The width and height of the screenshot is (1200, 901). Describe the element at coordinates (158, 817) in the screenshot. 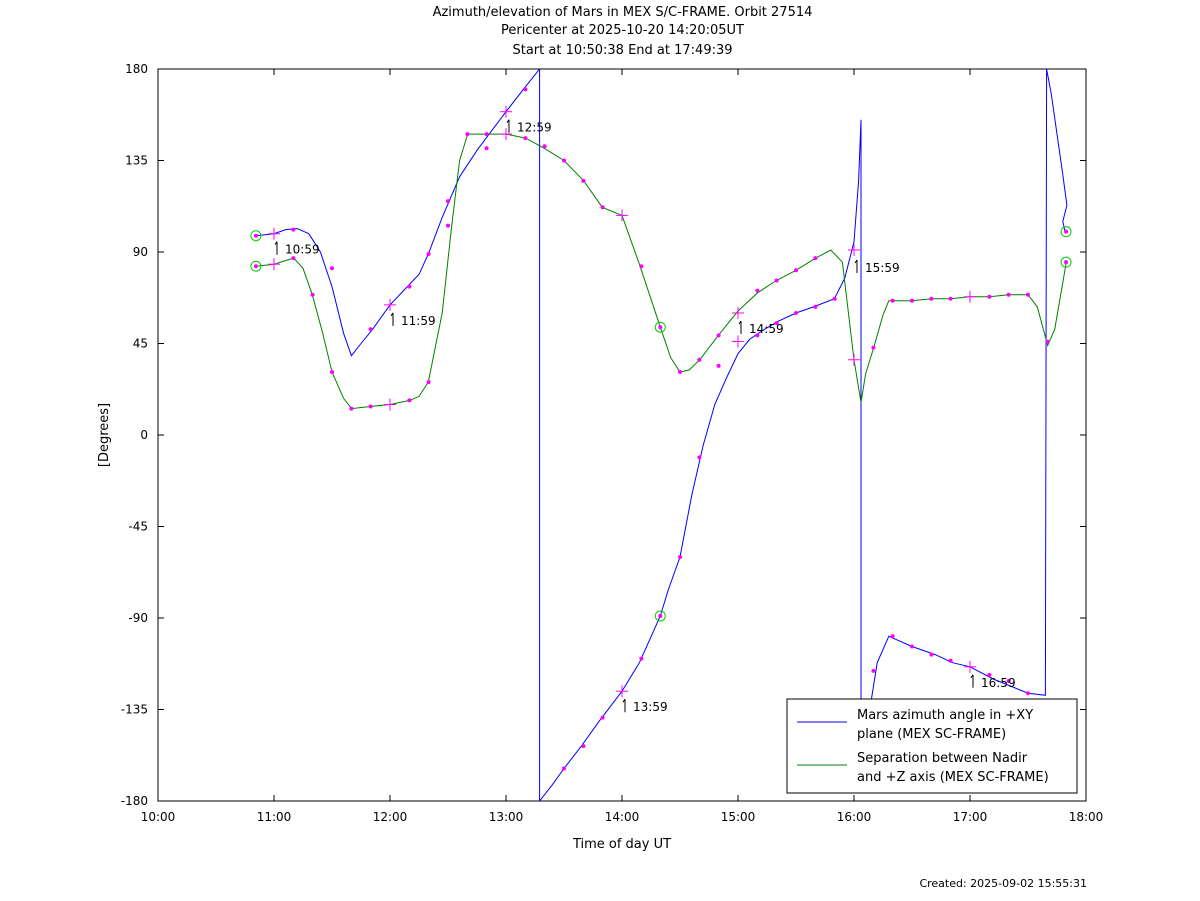

I see `x-tick-label: 10:00` at that location.